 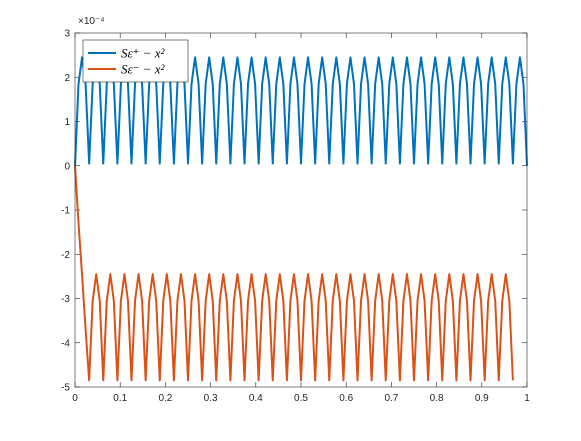 I want to click on y-tick-label: -2, so click(x=65, y=255).